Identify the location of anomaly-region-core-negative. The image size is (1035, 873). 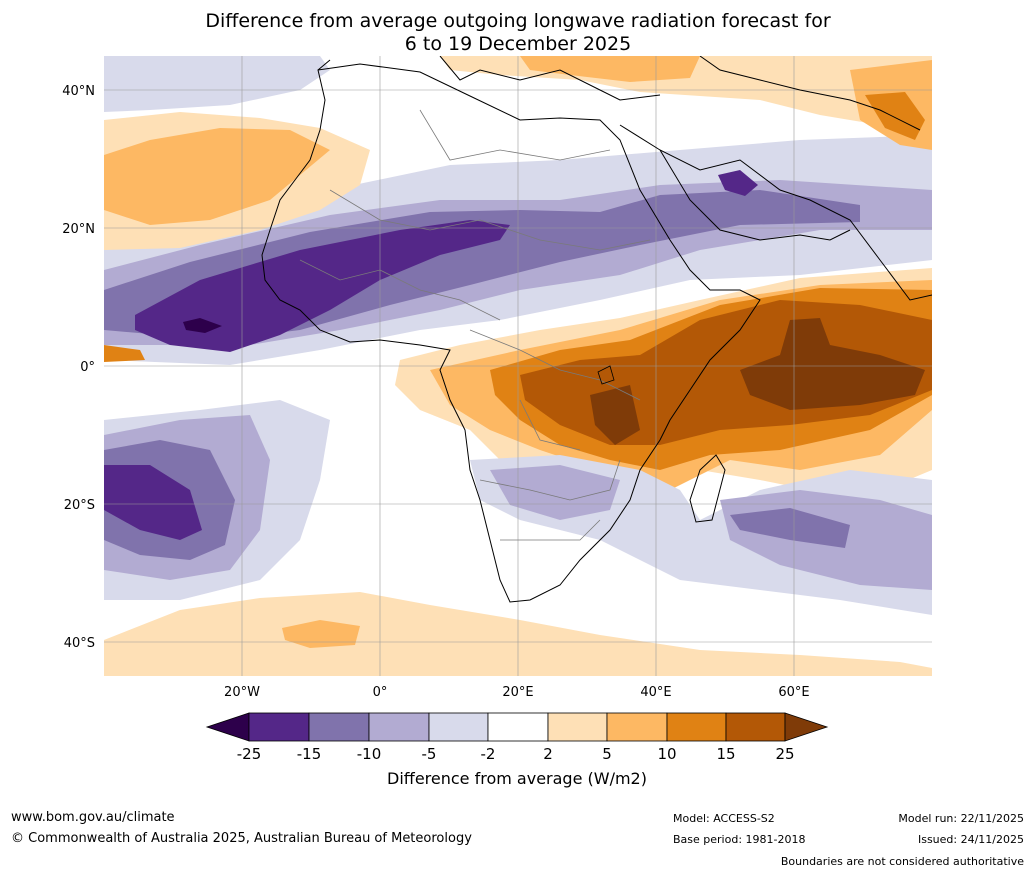
(202, 325).